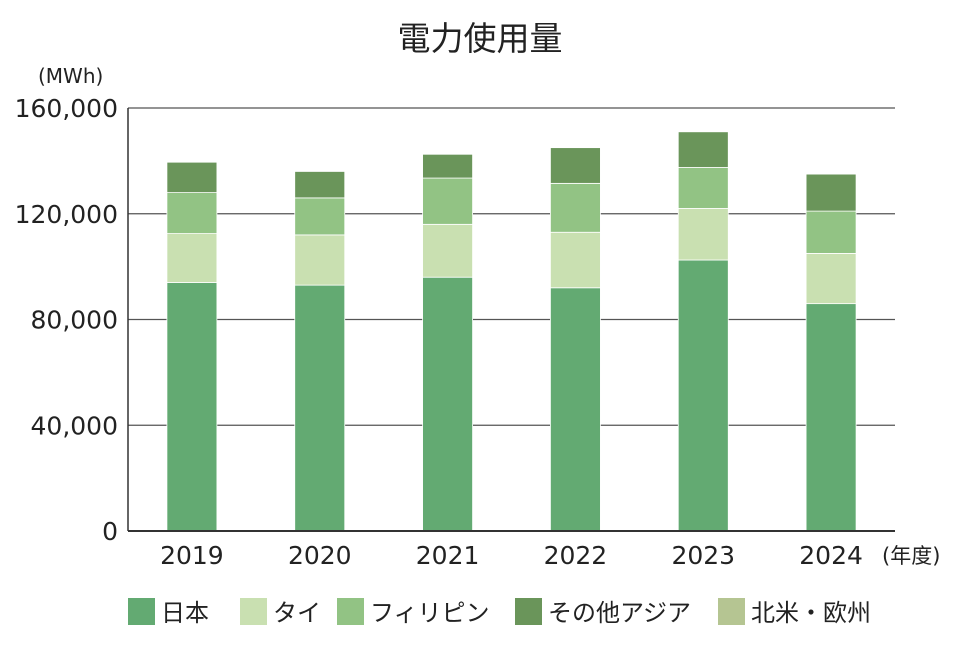  Describe the element at coordinates (430, 613) in the screenshot. I see `legend-label: フィリピン` at that location.